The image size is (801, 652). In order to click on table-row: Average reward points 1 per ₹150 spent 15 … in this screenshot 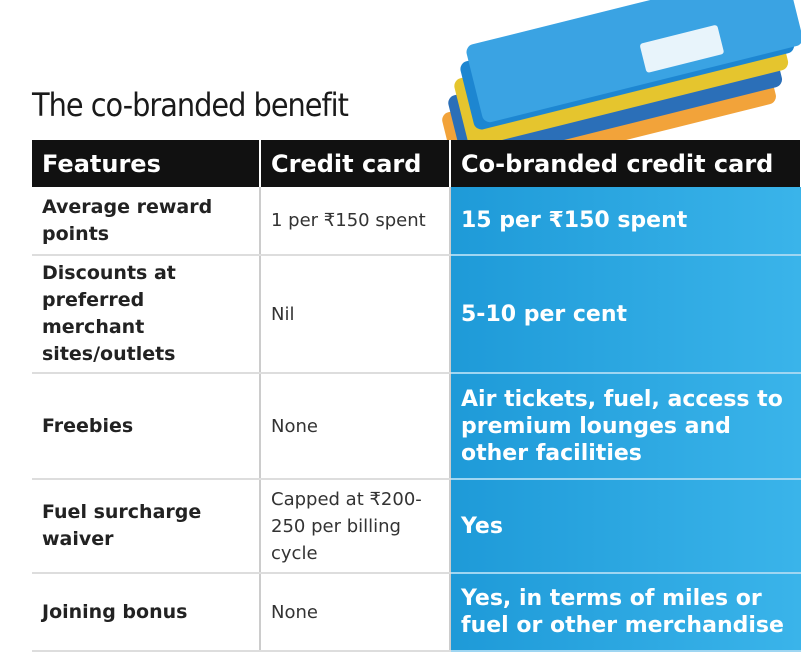, I will do `click(416, 221)`.